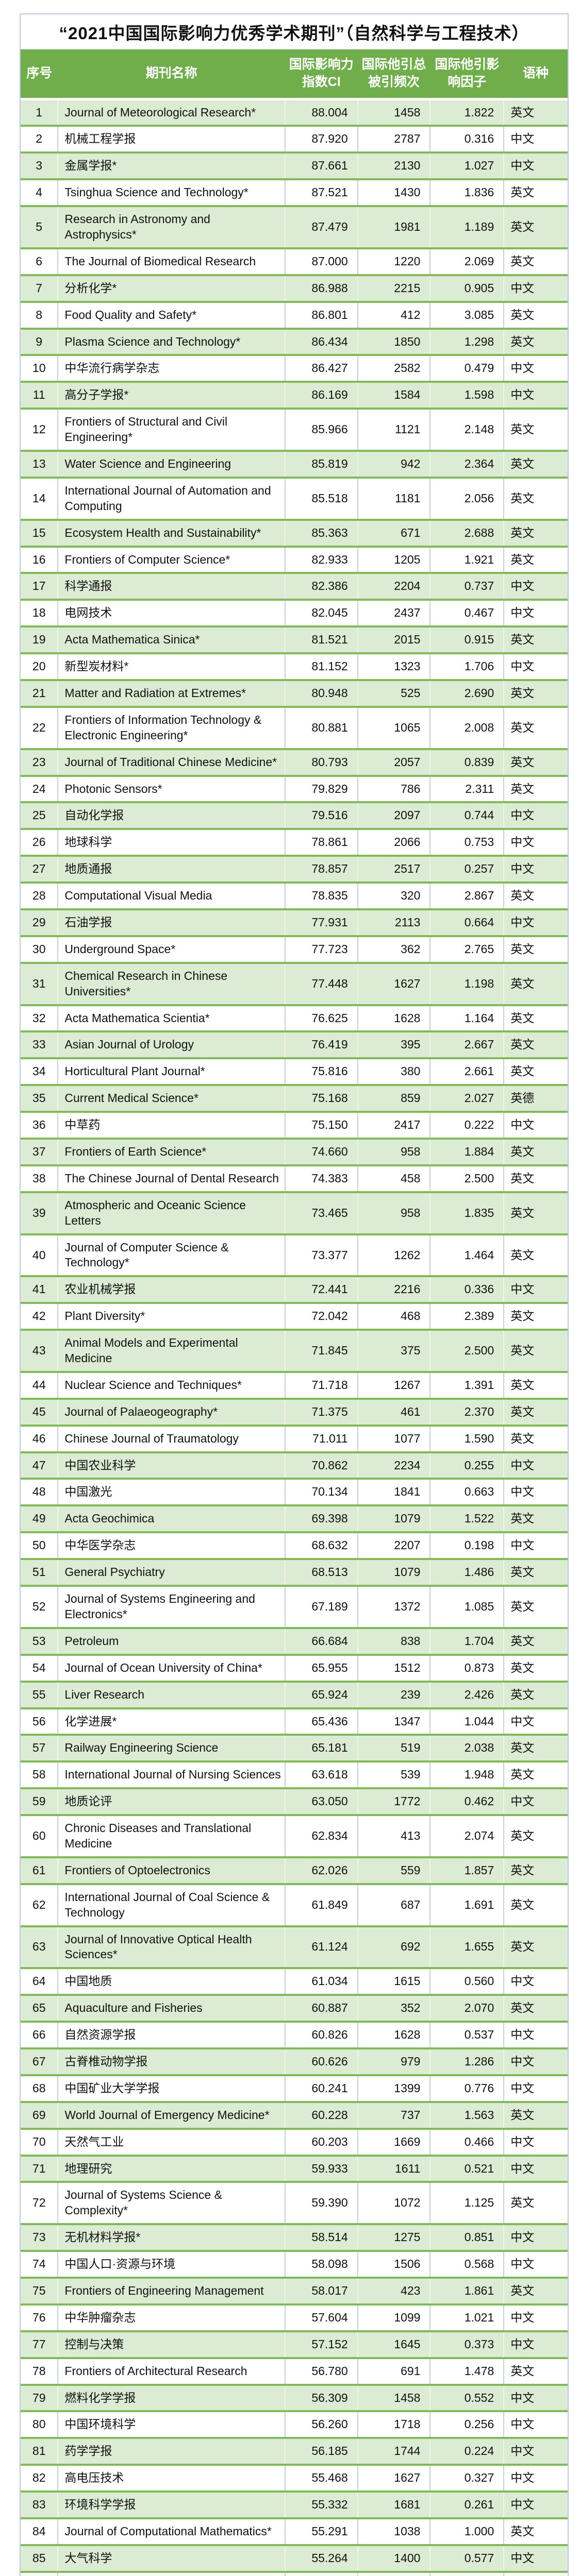 The width and height of the screenshot is (580, 2576). I want to click on table-row: 67 古脊椎动物学报 60.626 979 1.286 中文, so click(294, 2061).